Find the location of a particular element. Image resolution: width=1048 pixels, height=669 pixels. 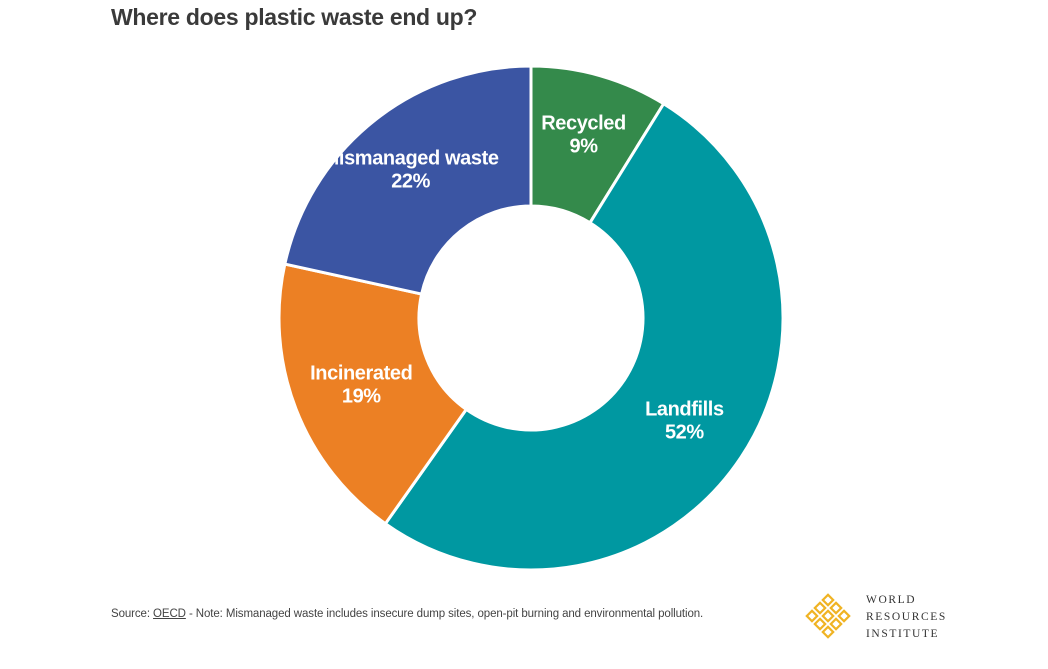

slice-label-incinerated: Incinerated is located at coordinates (361, 374).